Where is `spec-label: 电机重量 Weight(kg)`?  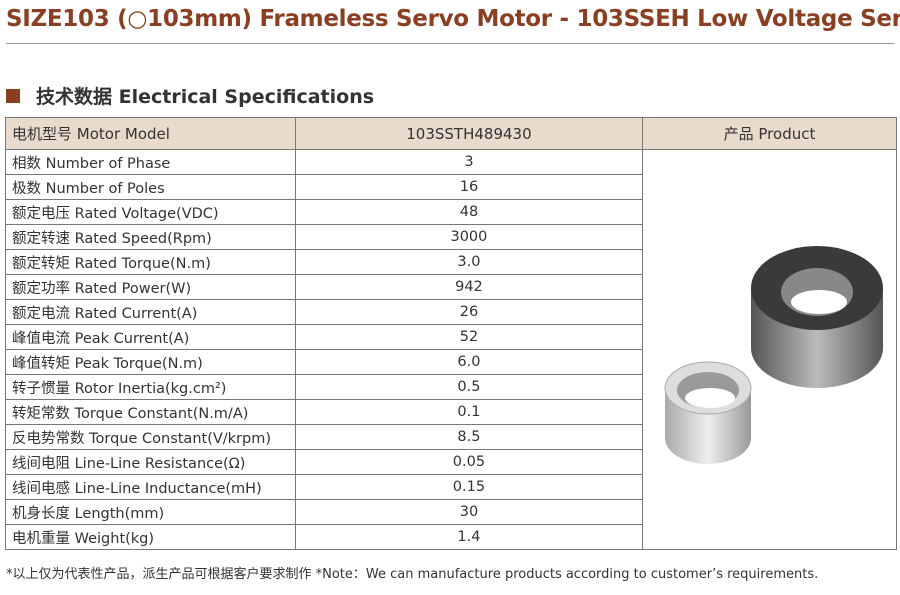 spec-label: 电机重量 Weight(kg) is located at coordinates (150, 537).